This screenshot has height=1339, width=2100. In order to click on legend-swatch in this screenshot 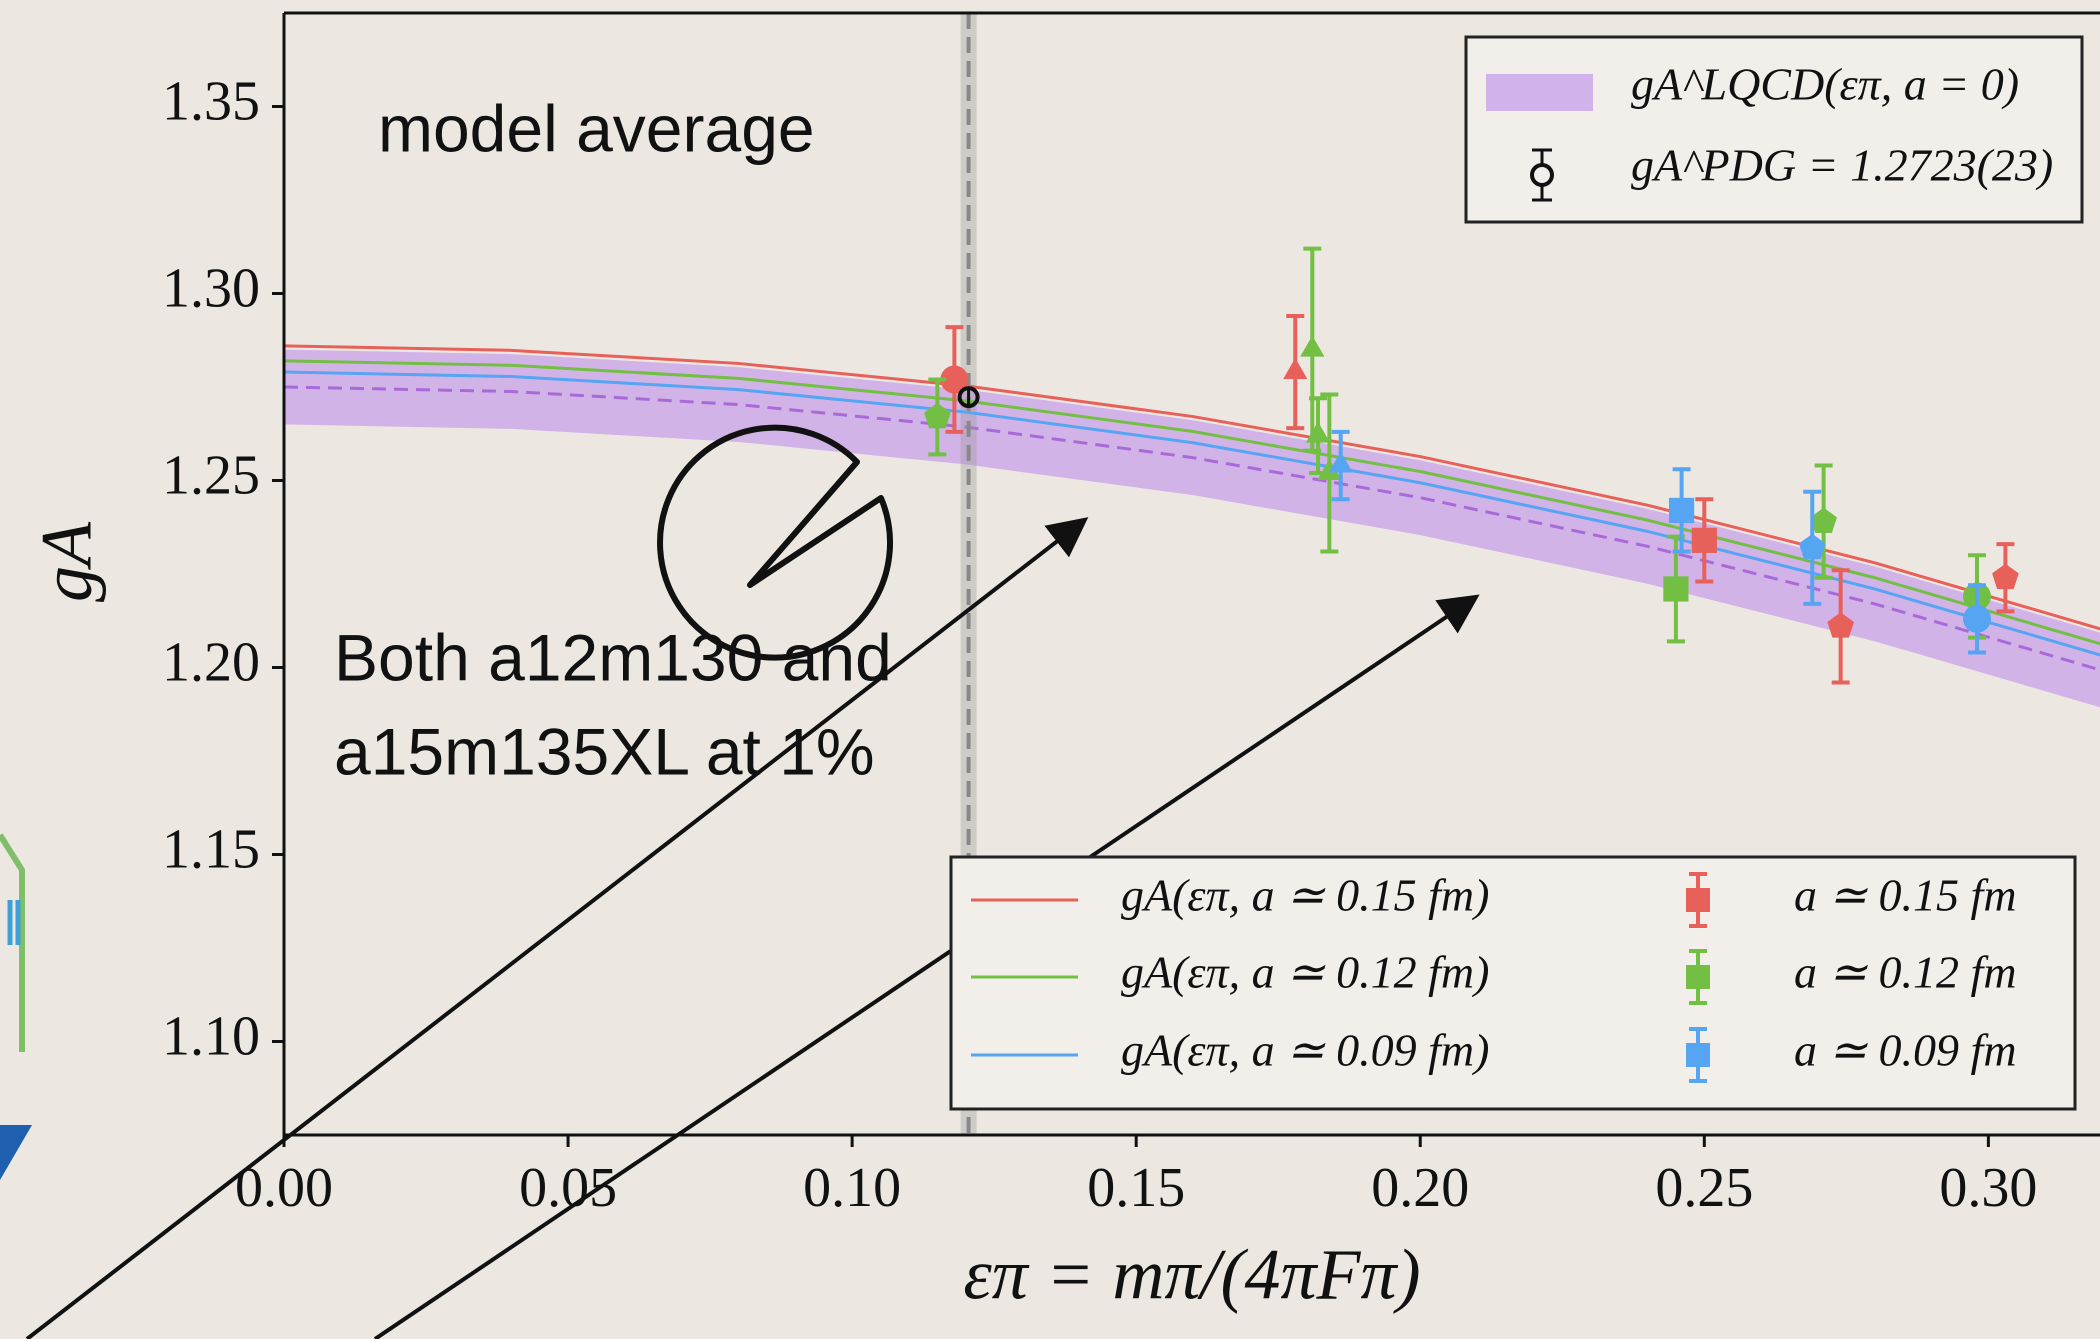, I will do `click(1539, 92)`.